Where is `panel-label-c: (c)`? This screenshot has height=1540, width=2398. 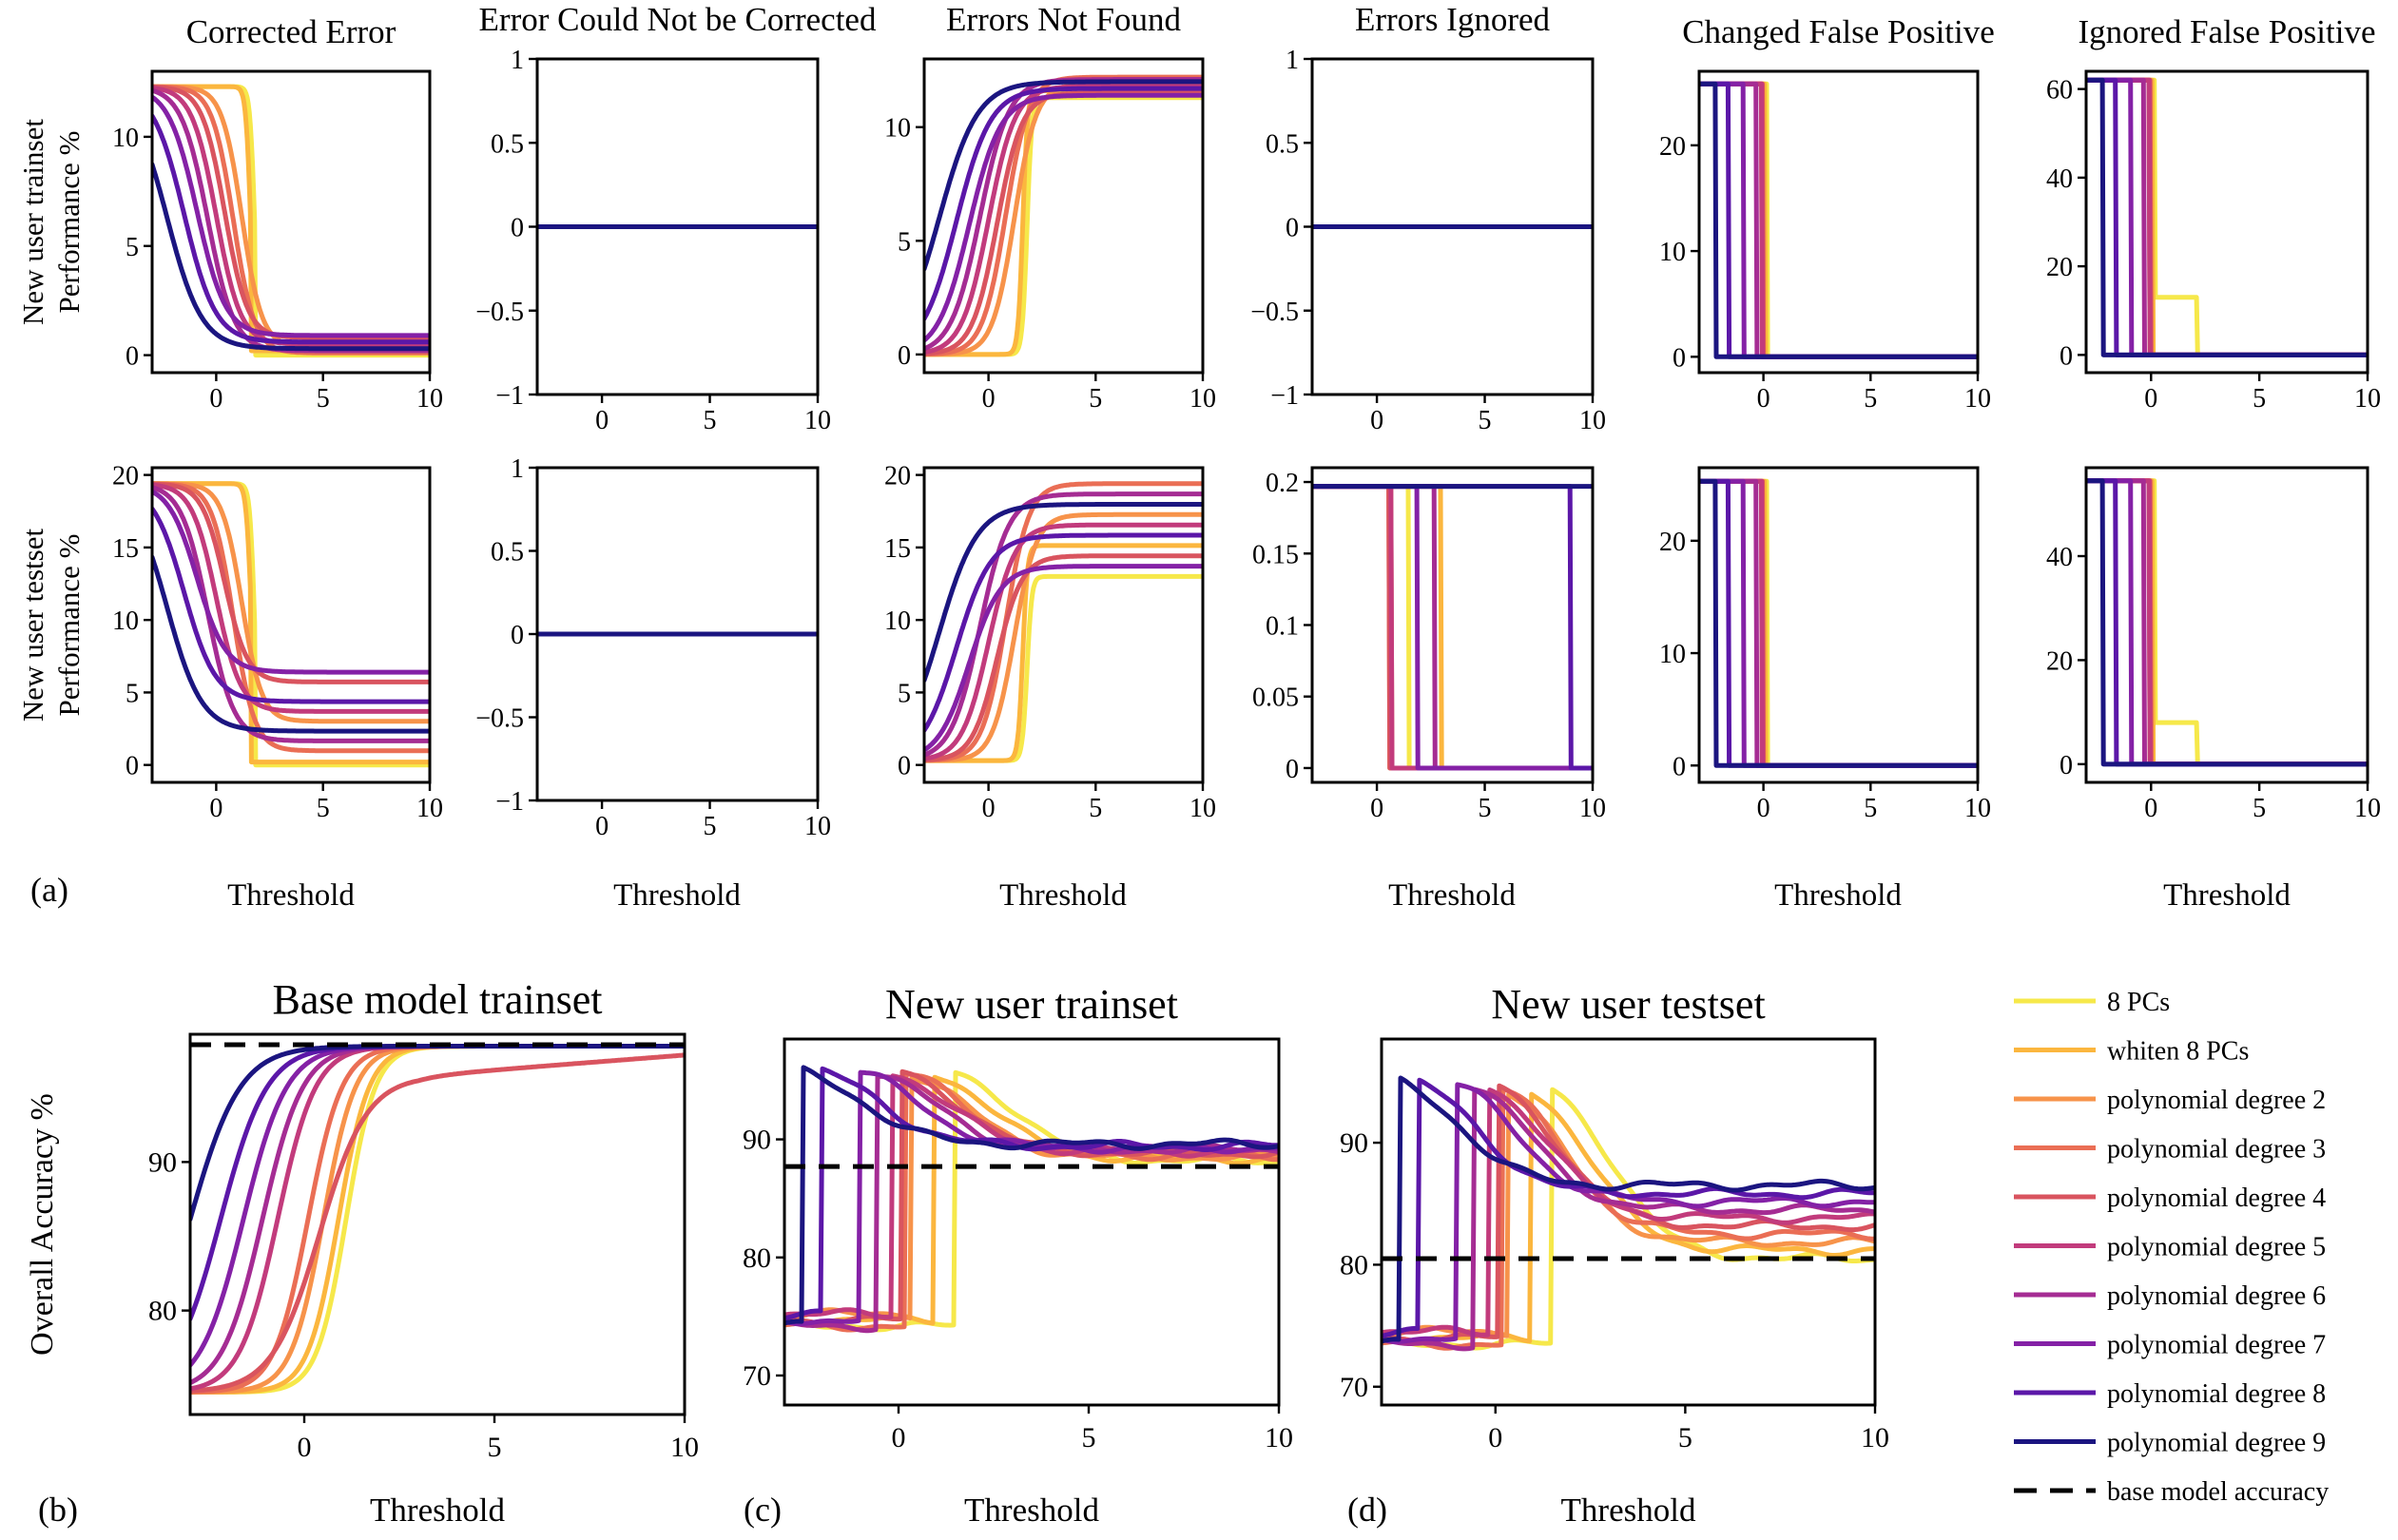 panel-label-c: (c) is located at coordinates (763, 1510).